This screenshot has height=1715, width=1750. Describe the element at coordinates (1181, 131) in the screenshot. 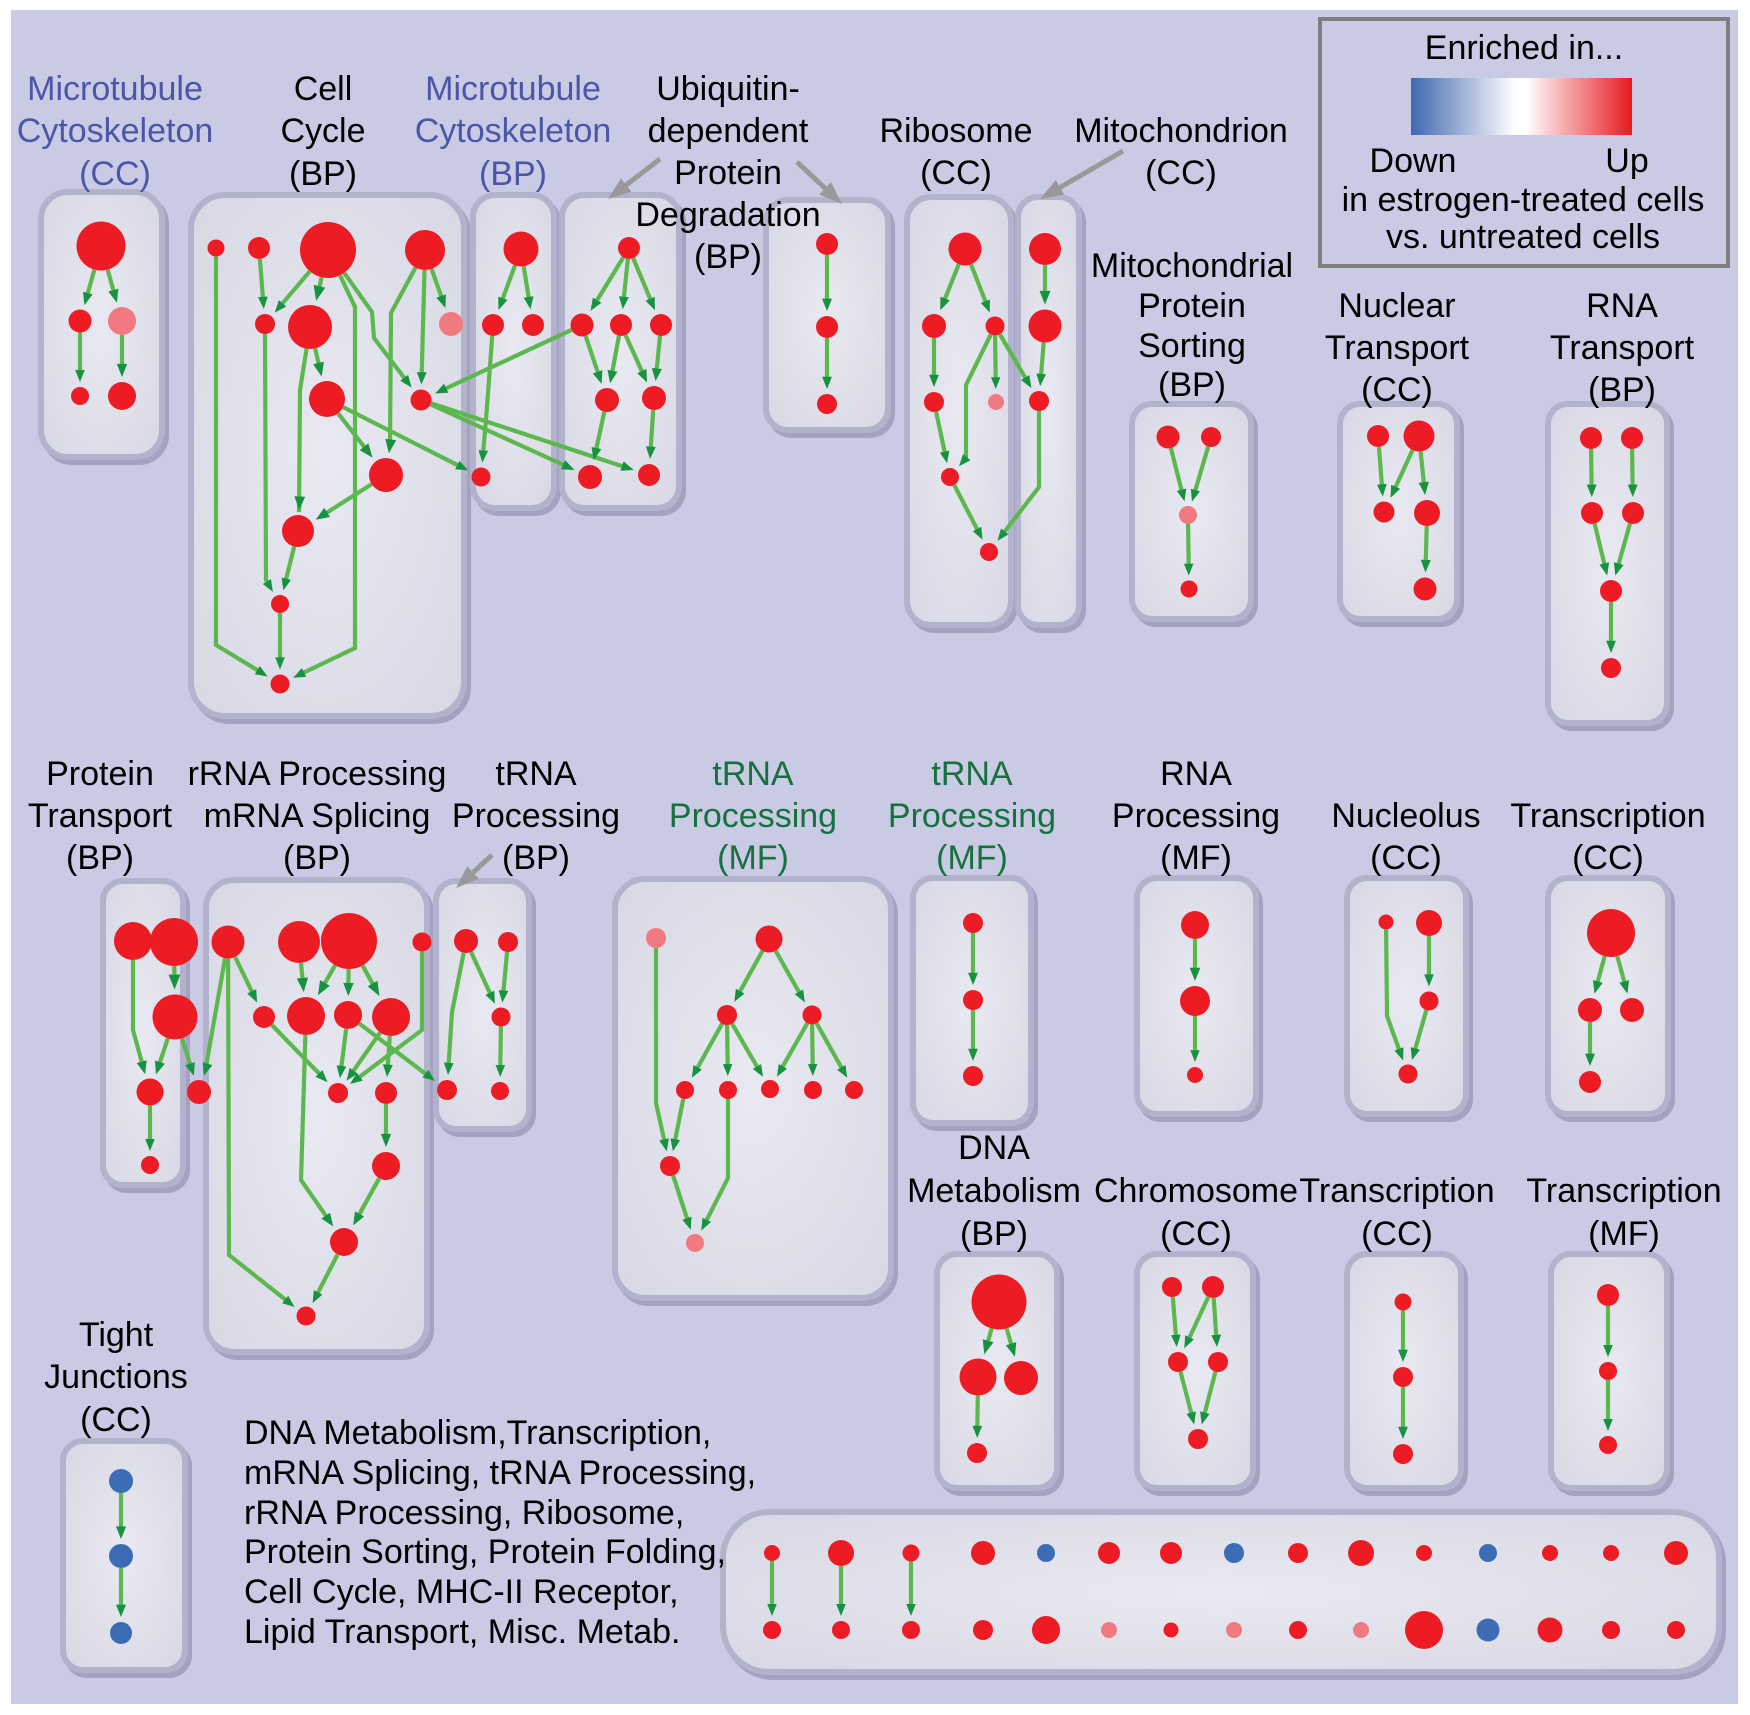

I see `svg-text: Mitochondrion` at that location.